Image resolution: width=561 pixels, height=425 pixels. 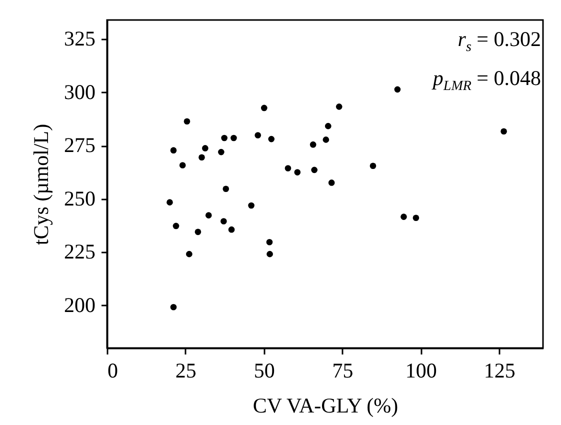 What do you see at coordinates (80, 92) in the screenshot?
I see `y-tick-label: 300` at bounding box center [80, 92].